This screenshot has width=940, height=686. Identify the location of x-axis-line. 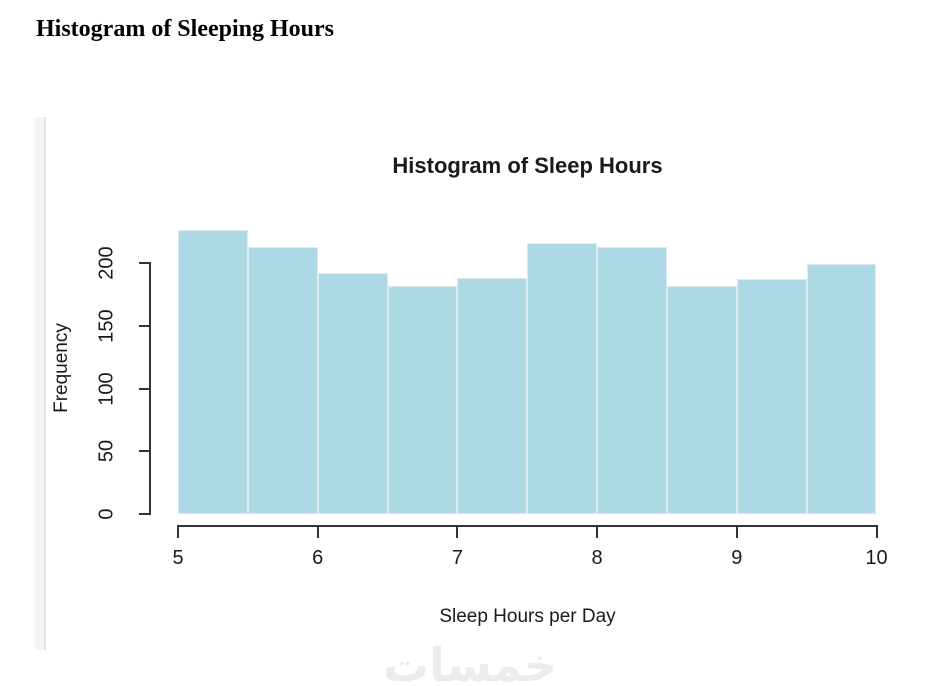
(527, 526).